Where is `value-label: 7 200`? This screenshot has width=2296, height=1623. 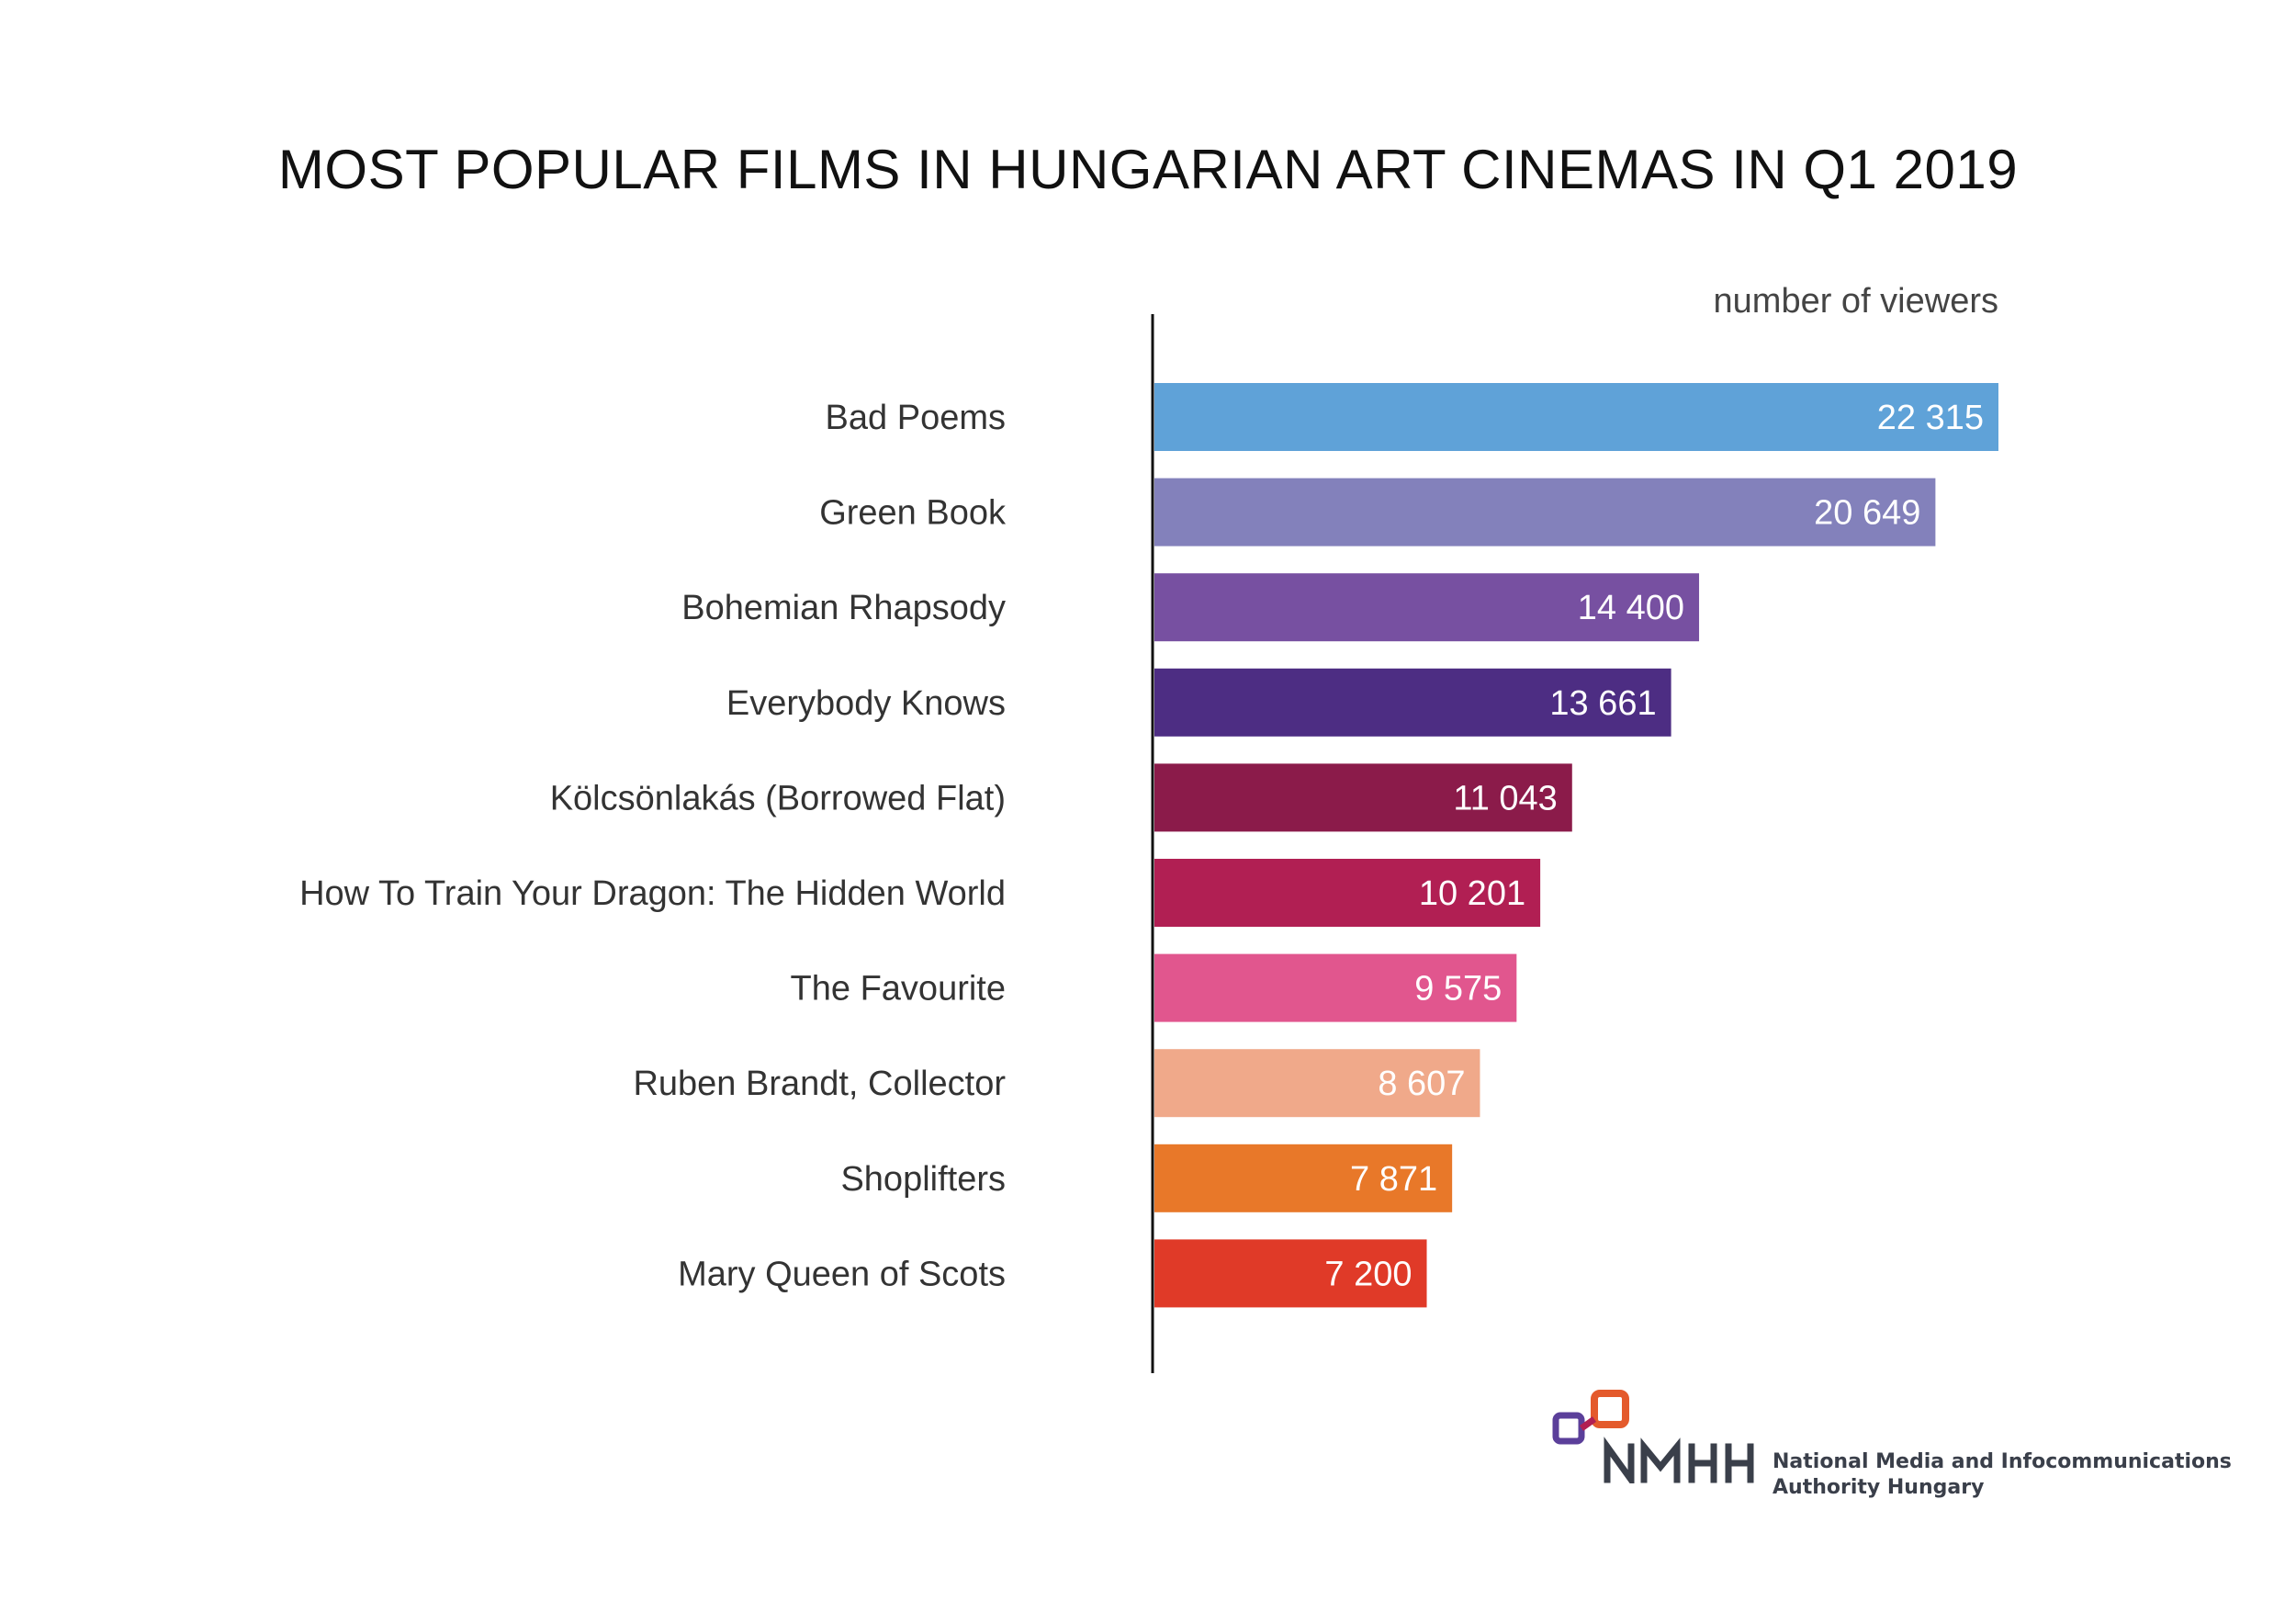 value-label: 7 200 is located at coordinates (1368, 1274).